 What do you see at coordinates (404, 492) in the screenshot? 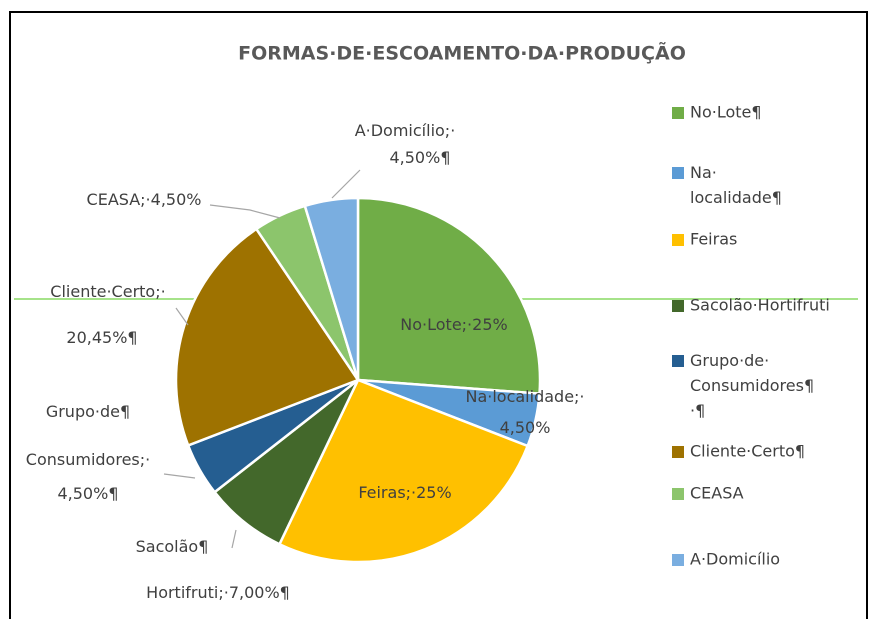
I see `data-label: Feiras;·25%` at bounding box center [404, 492].